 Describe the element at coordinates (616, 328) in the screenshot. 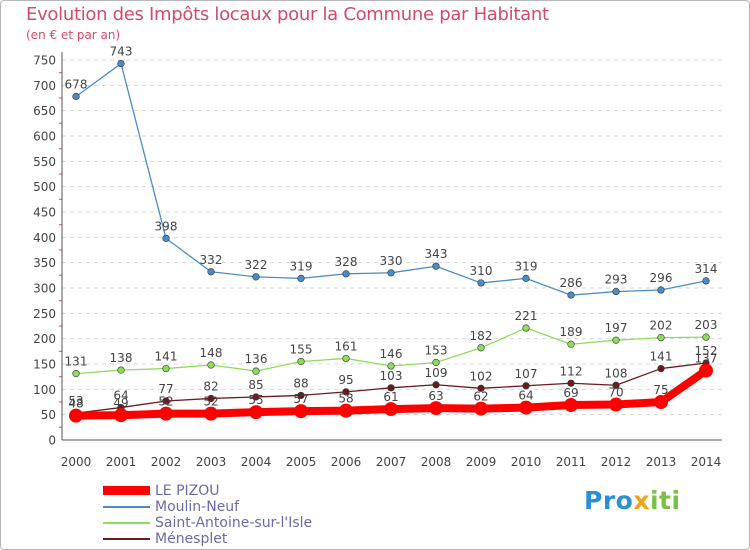

I see `data-label-saint-antoine-sur-l-isle: 197` at that location.